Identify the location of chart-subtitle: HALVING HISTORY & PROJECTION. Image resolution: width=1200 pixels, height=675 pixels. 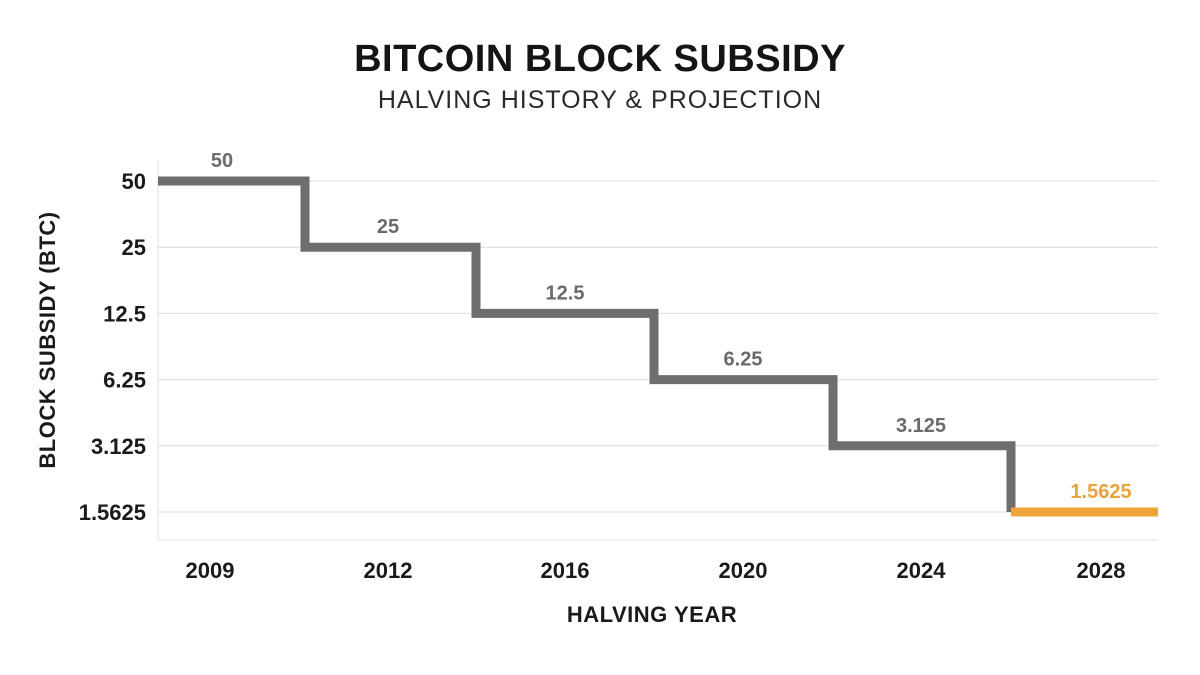
(600, 100).